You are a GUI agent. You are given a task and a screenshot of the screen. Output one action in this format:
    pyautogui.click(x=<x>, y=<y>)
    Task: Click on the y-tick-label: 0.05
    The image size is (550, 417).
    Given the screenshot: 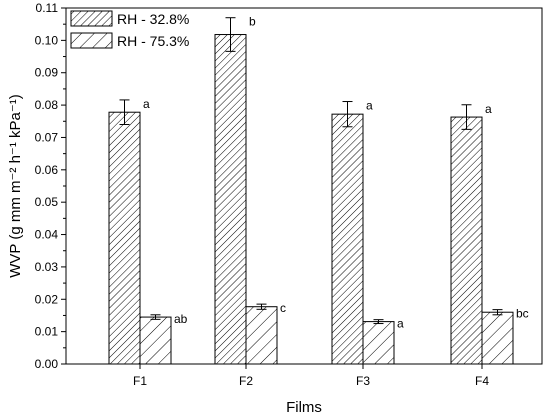 What is the action you would take?
    pyautogui.click(x=47, y=202)
    